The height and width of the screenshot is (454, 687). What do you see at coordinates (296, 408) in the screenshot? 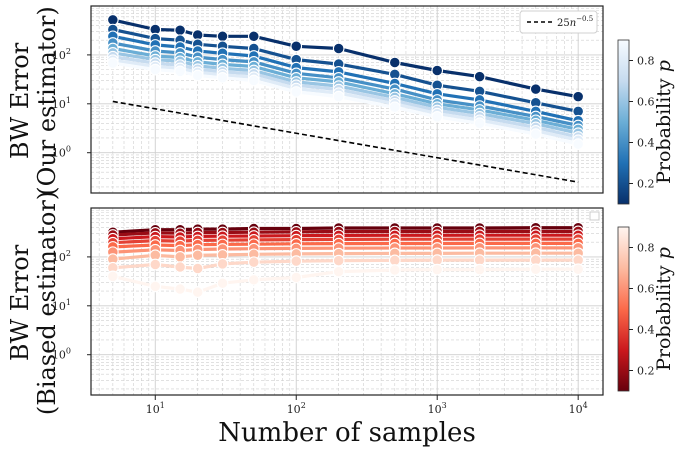
I see `xtick-label: 10²` at bounding box center [296, 408].